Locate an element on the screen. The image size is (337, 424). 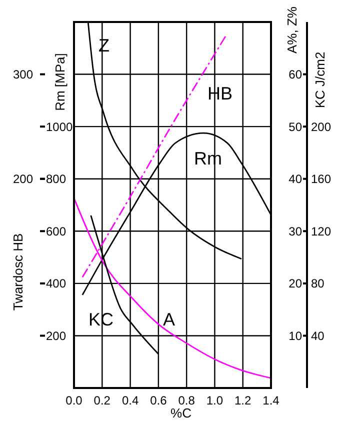
y-tick-label: 200 is located at coordinates (321, 127).